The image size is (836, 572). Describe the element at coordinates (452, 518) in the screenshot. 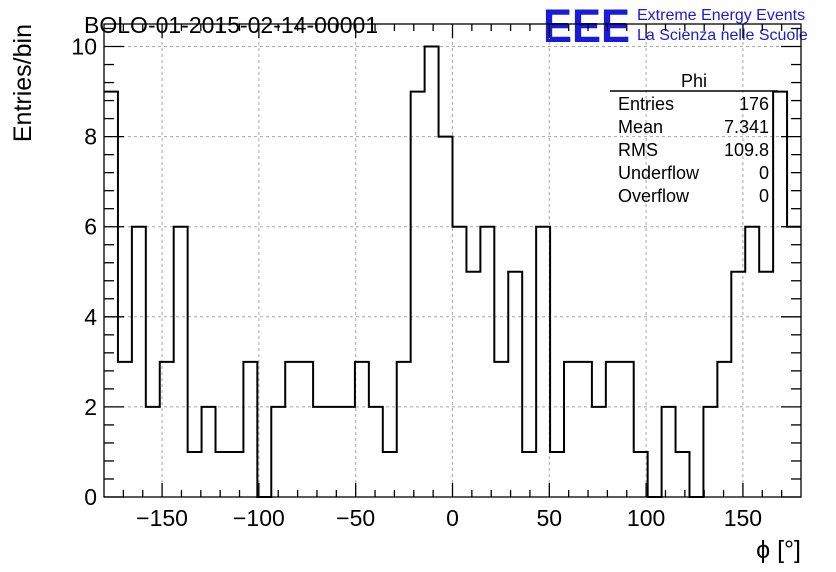

I see `x-tick-label: 0` at that location.